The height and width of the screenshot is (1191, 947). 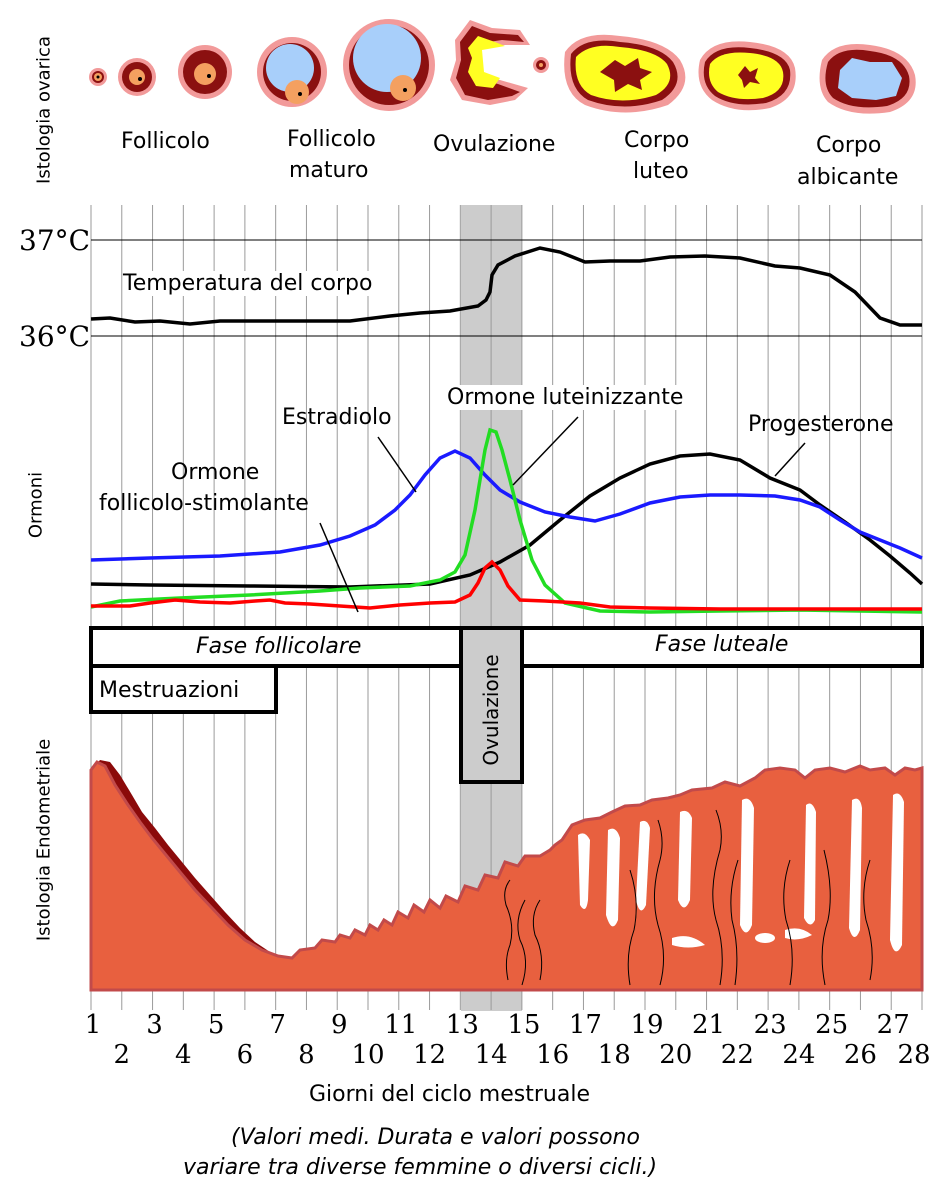 What do you see at coordinates (565, 397) in the screenshot?
I see `lh-label: Ormone luteinizzante` at bounding box center [565, 397].